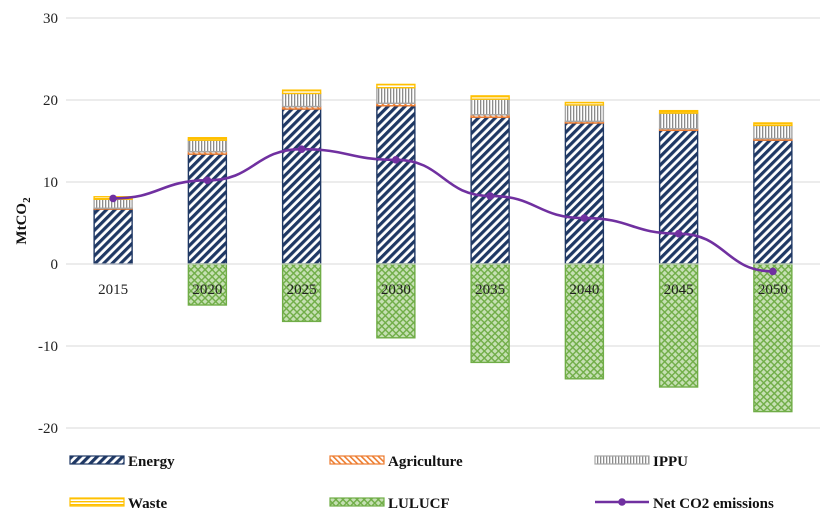 This screenshot has width=829, height=517. I want to click on bar-waste-2045, so click(678, 111).